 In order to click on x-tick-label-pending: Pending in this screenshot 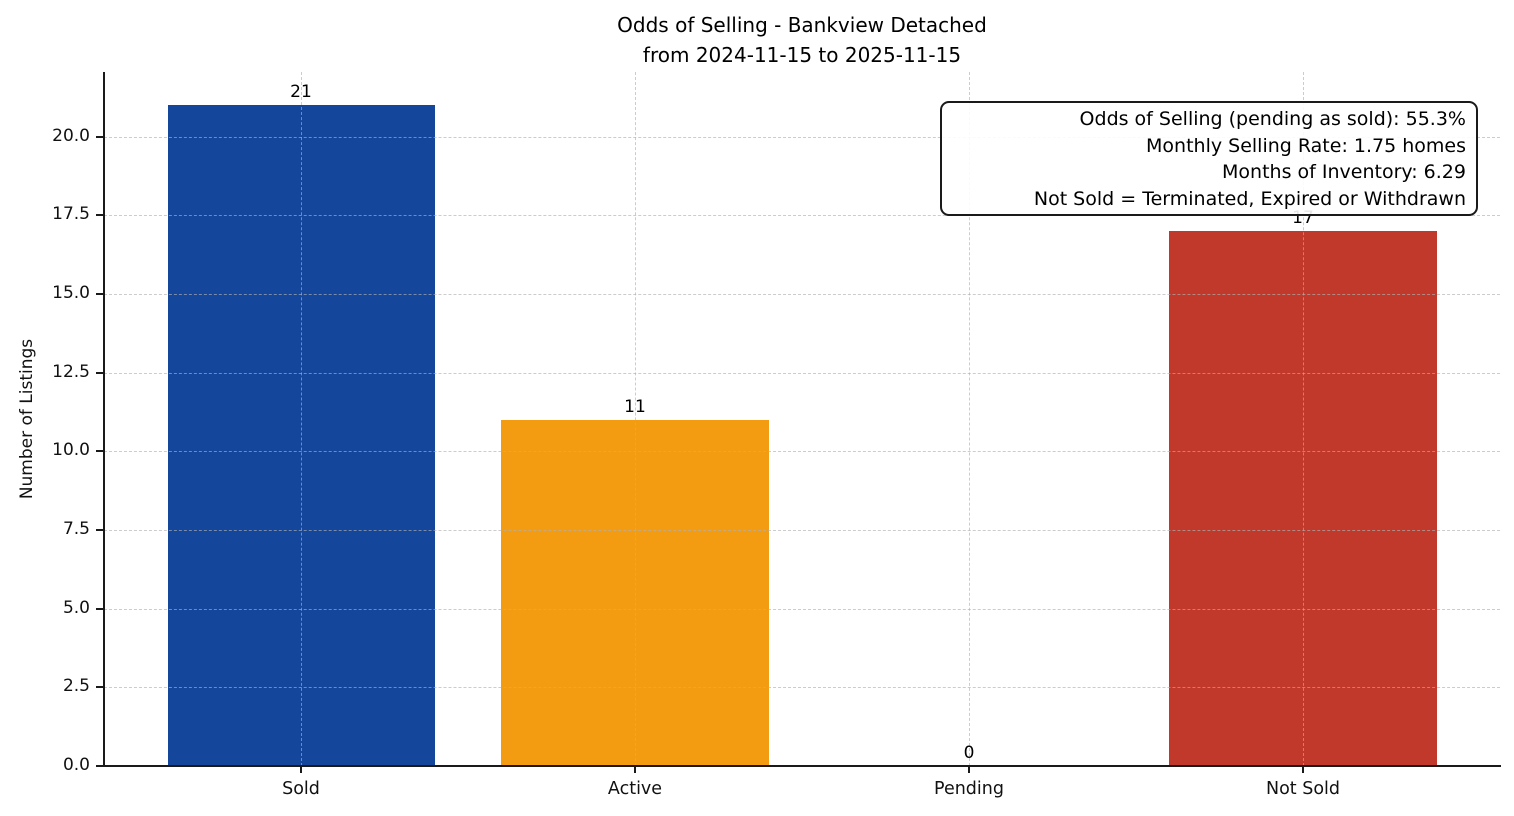, I will do `click(969, 789)`.